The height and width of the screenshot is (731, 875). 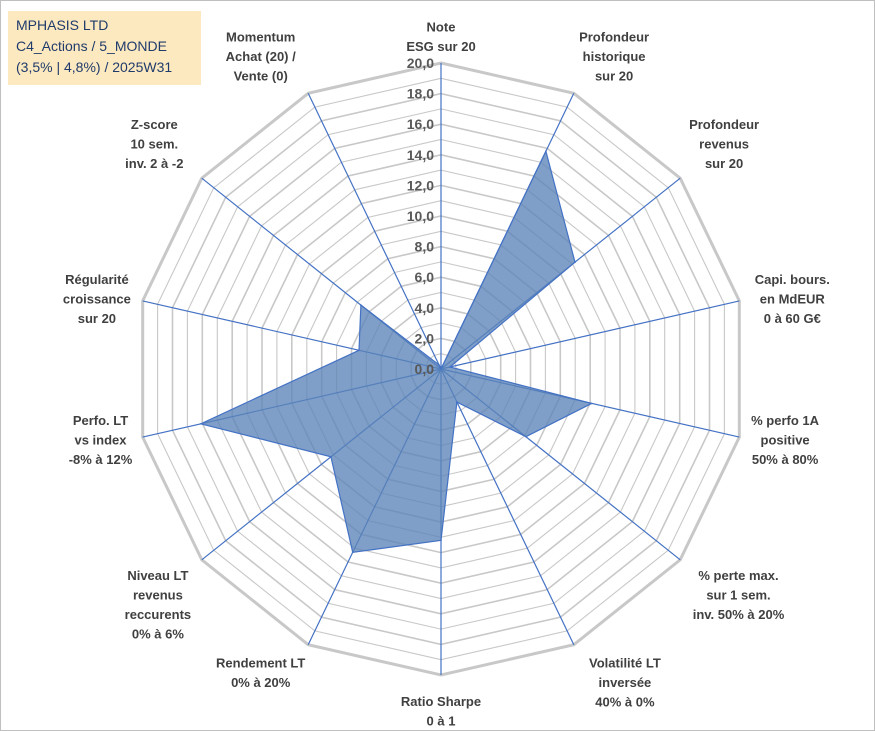 I want to click on tick-label: 2,0, so click(x=425, y=338).